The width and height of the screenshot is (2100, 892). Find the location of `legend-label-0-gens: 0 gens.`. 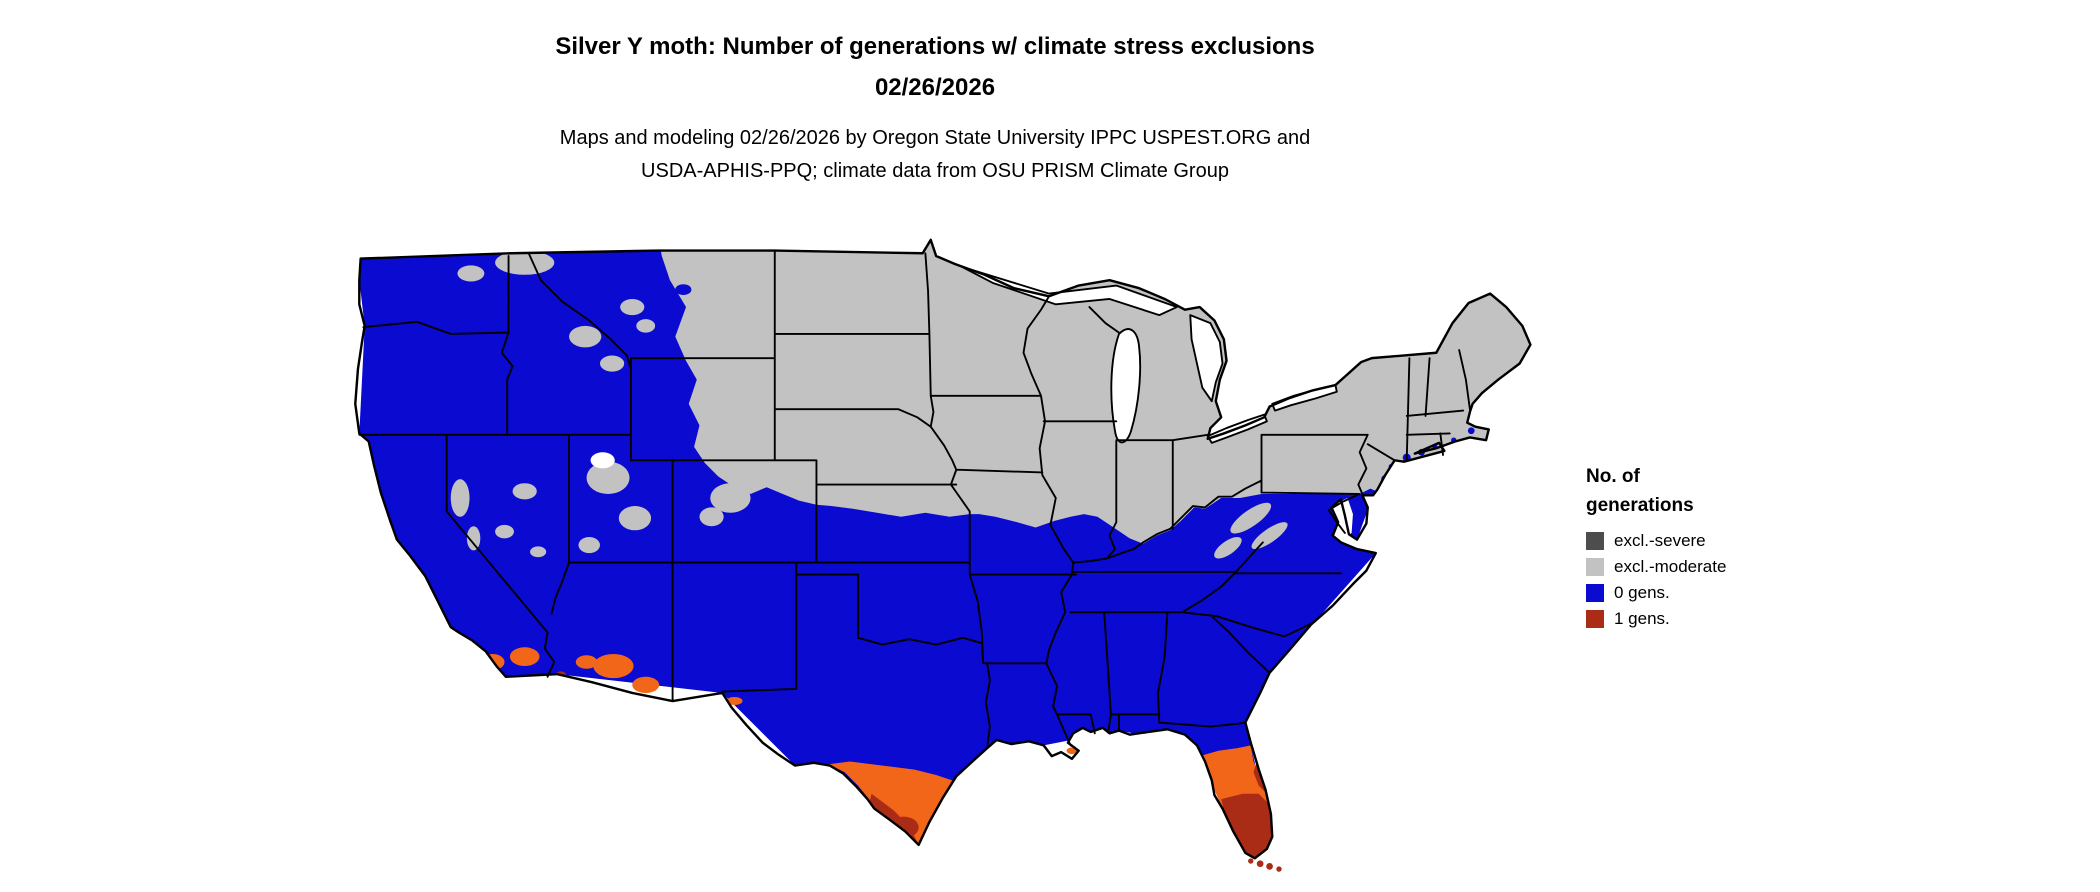

legend-label-0-gens: 0 gens. is located at coordinates (1642, 592).